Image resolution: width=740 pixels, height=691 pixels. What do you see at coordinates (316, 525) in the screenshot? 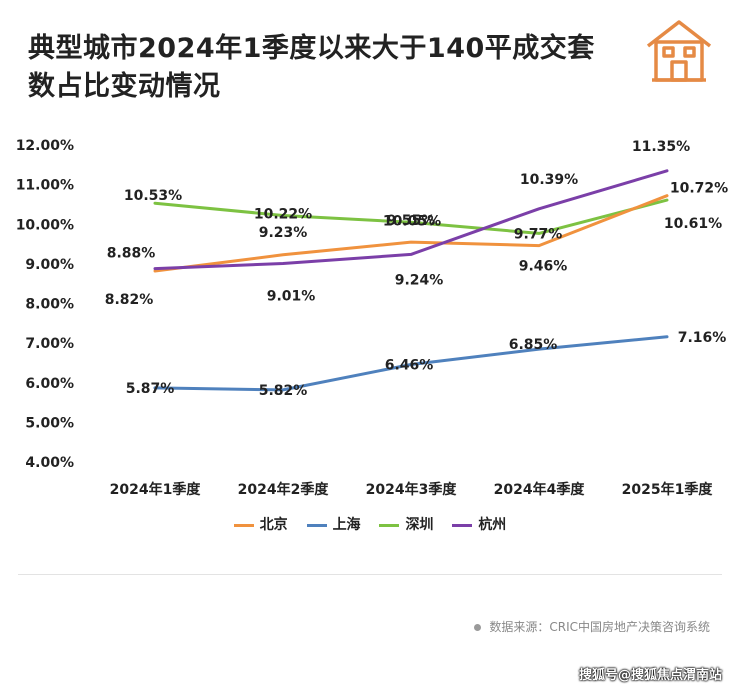
I see `legend-swatch-shanghai` at bounding box center [316, 525].